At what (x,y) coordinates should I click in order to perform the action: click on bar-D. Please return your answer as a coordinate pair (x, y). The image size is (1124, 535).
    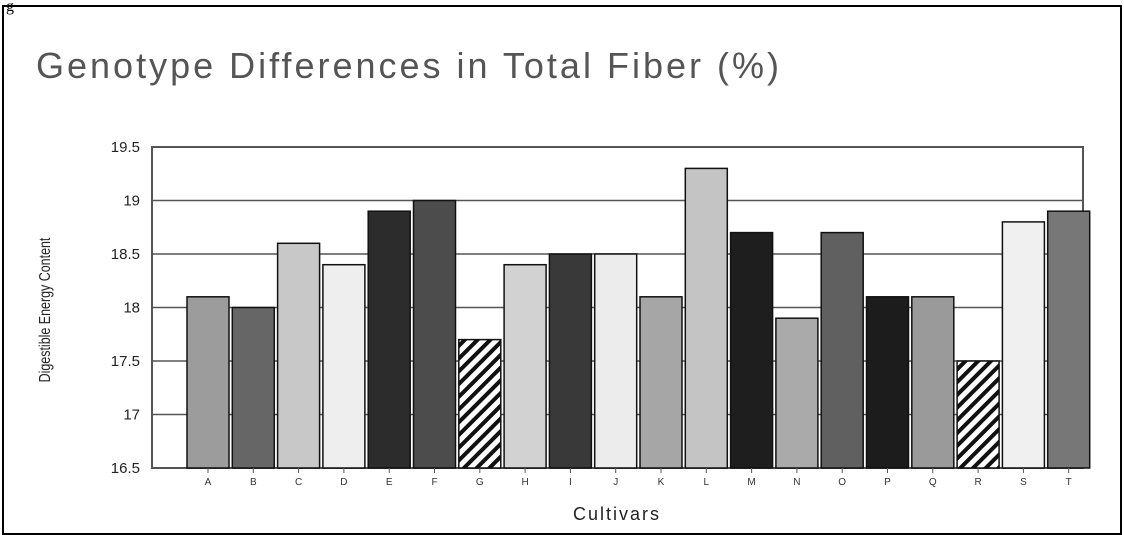
    Looking at the image, I should click on (344, 366).